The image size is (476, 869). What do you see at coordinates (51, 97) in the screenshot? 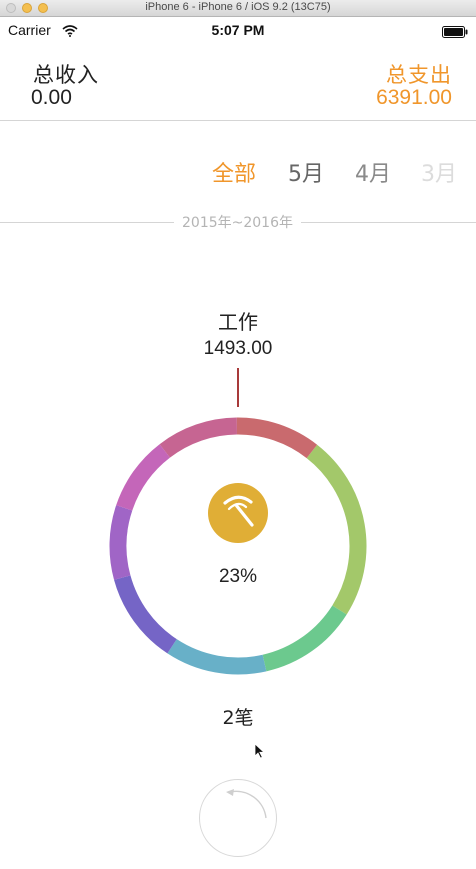
I see `income-value: 0.00` at bounding box center [51, 97].